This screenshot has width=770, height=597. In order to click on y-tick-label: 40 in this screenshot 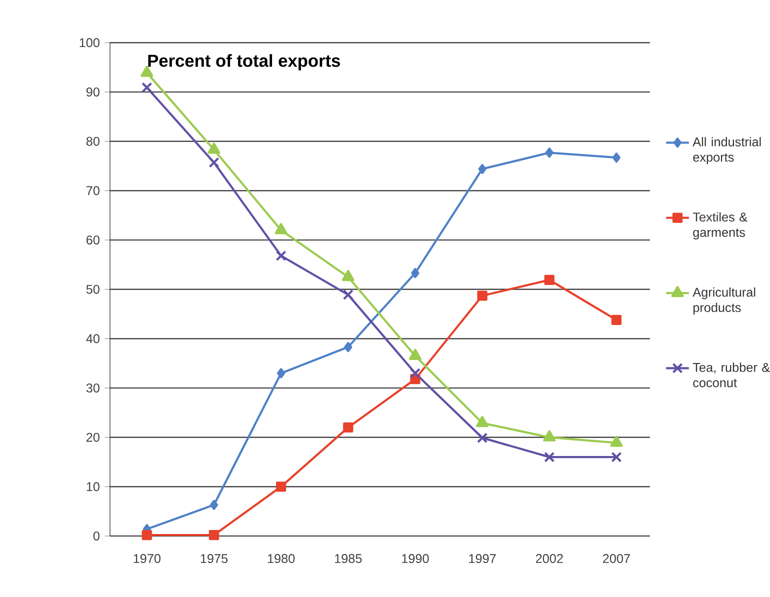, I will do `click(93, 339)`.